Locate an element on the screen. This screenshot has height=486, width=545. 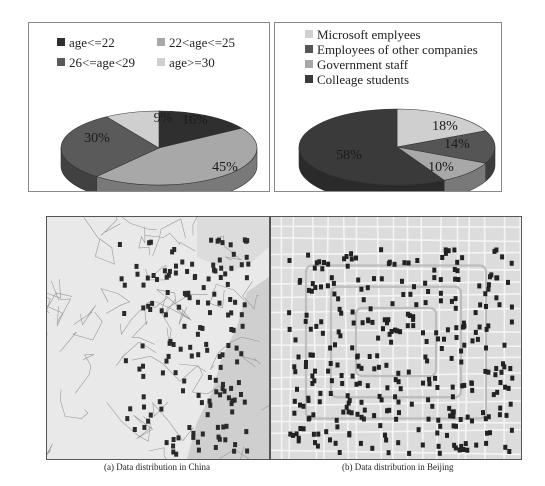
age-data-label: 9% is located at coordinates (163, 118).